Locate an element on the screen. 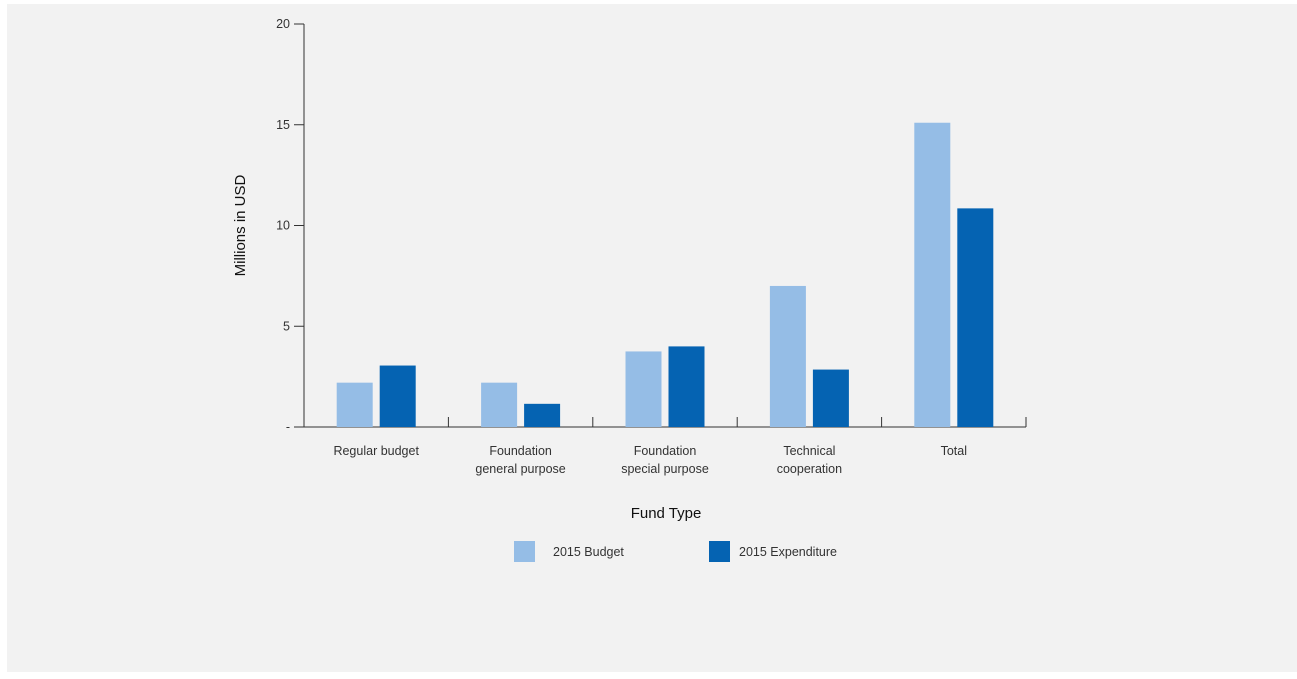  legend-label: 2015 Expenditure is located at coordinates (788, 552).